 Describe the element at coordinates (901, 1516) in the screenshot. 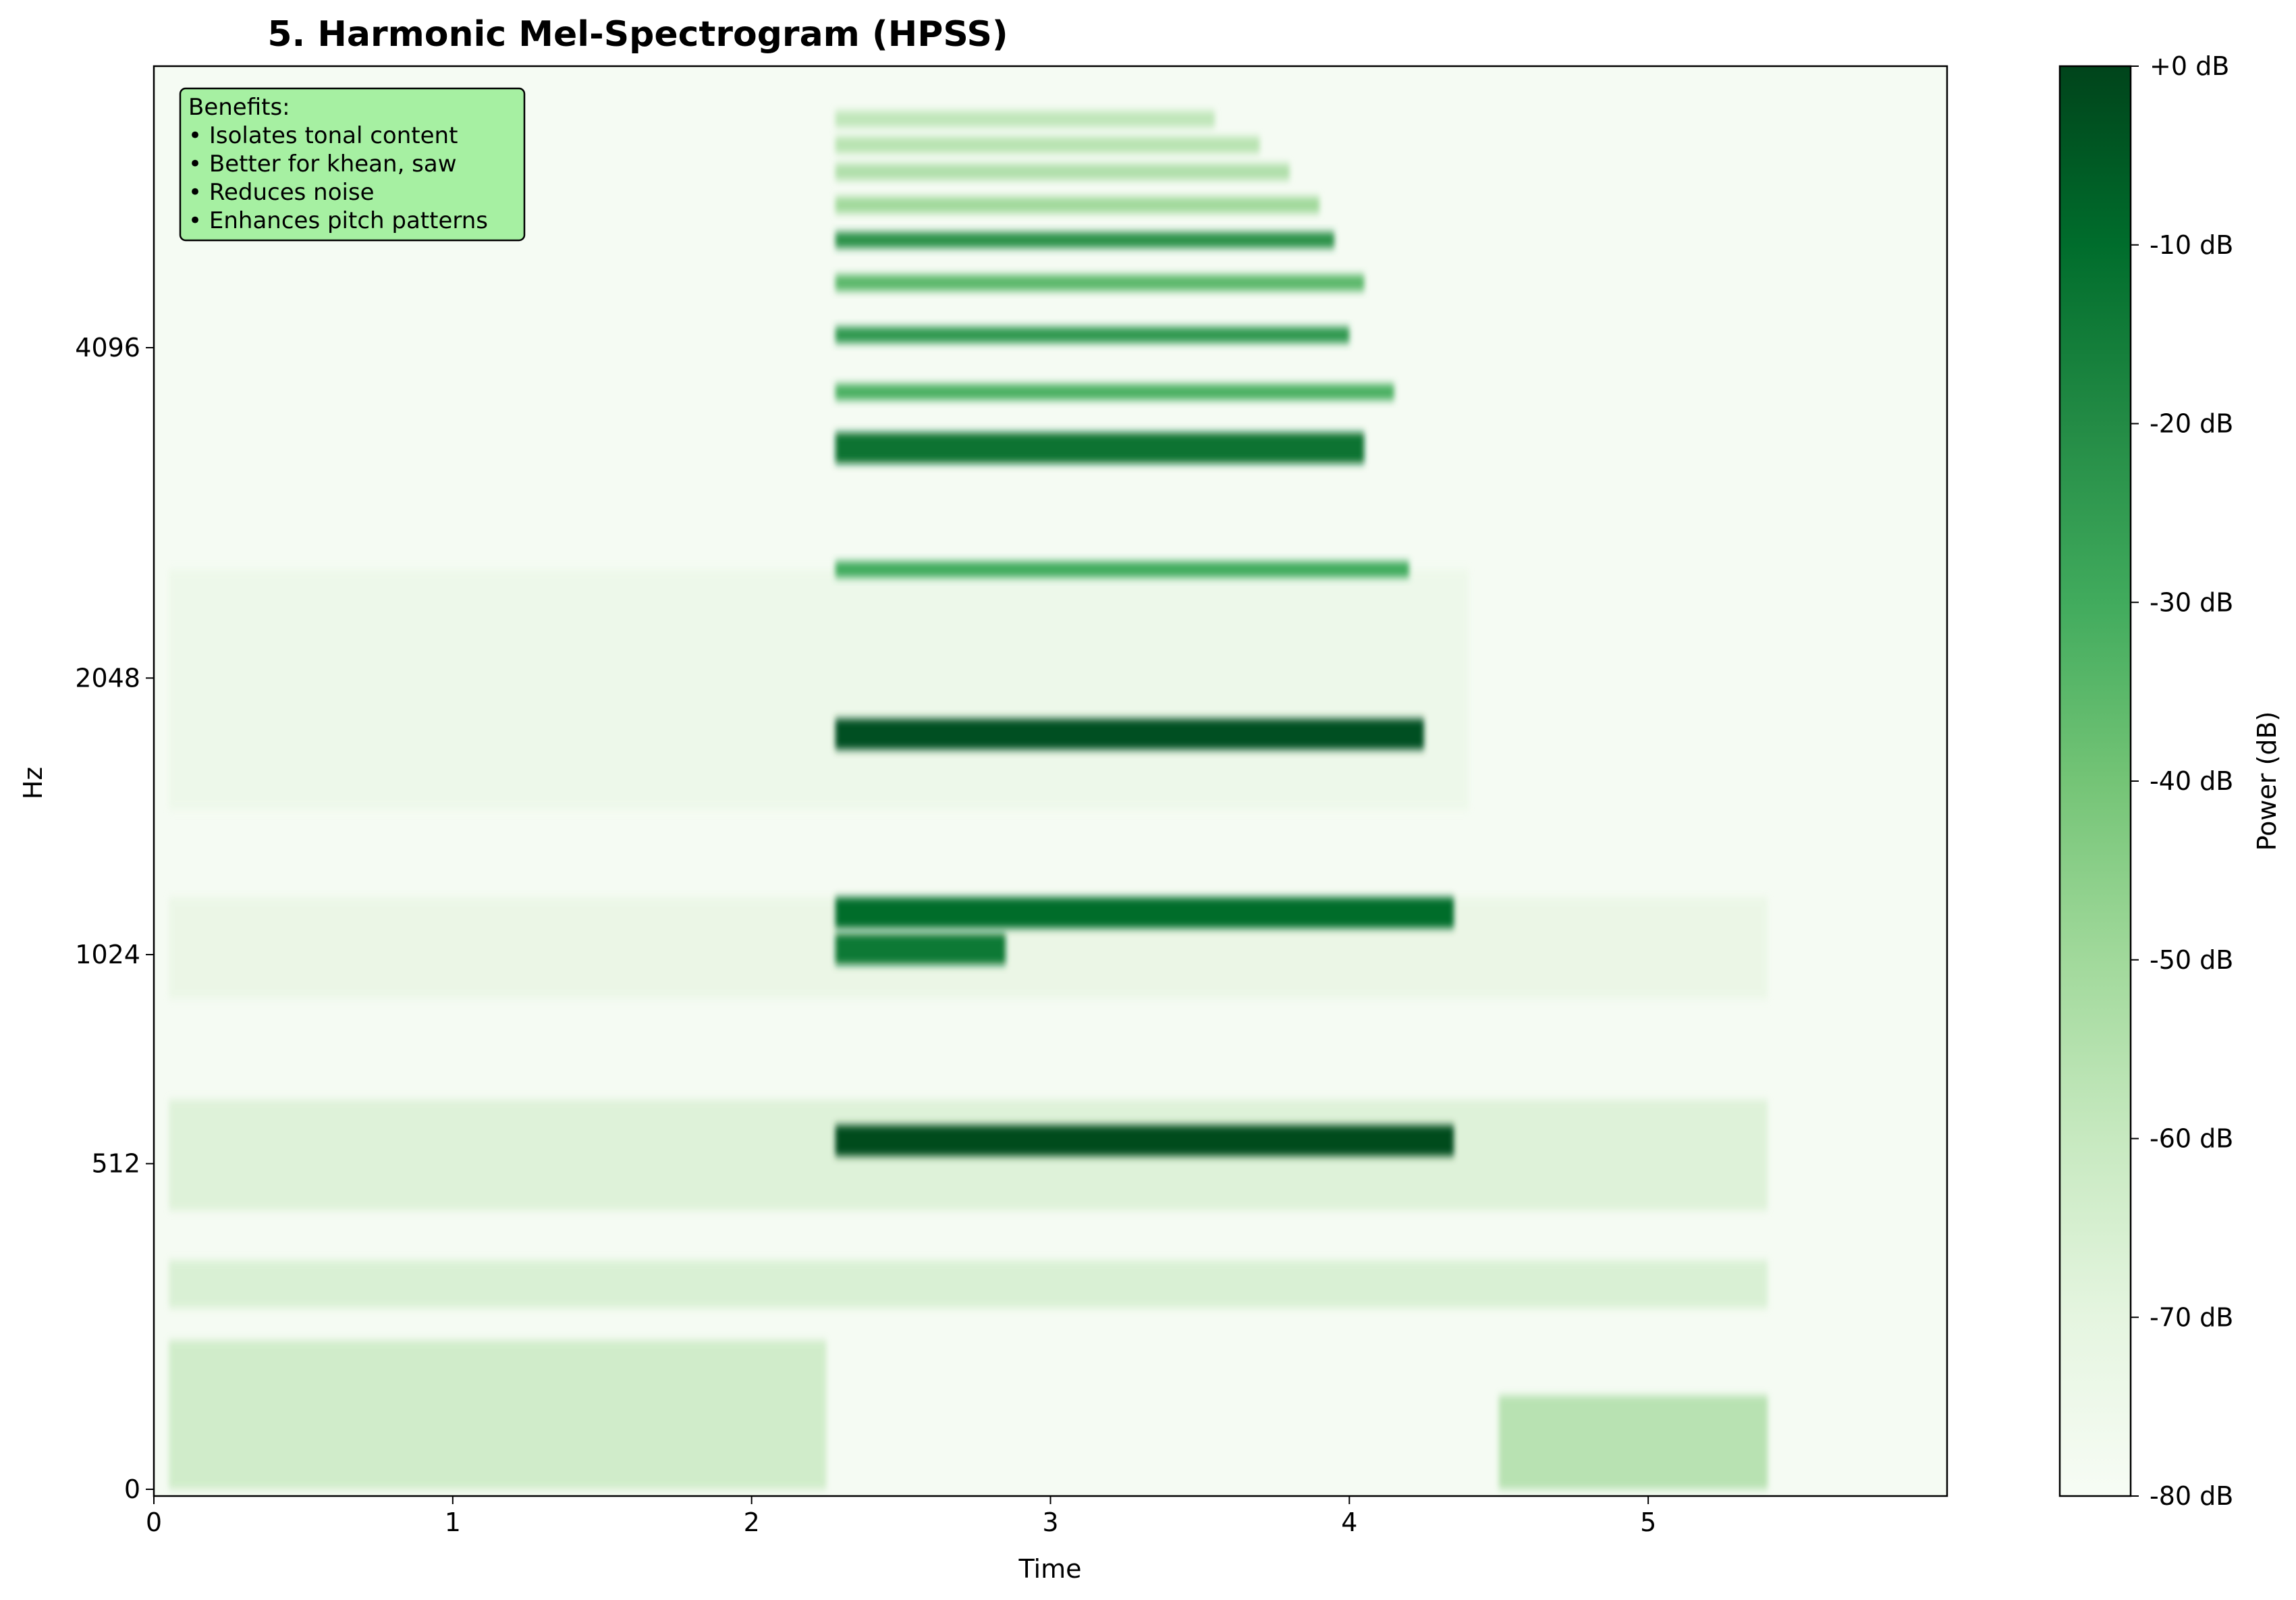

I see `x-axis: 0 1 2 3 4 5` at that location.